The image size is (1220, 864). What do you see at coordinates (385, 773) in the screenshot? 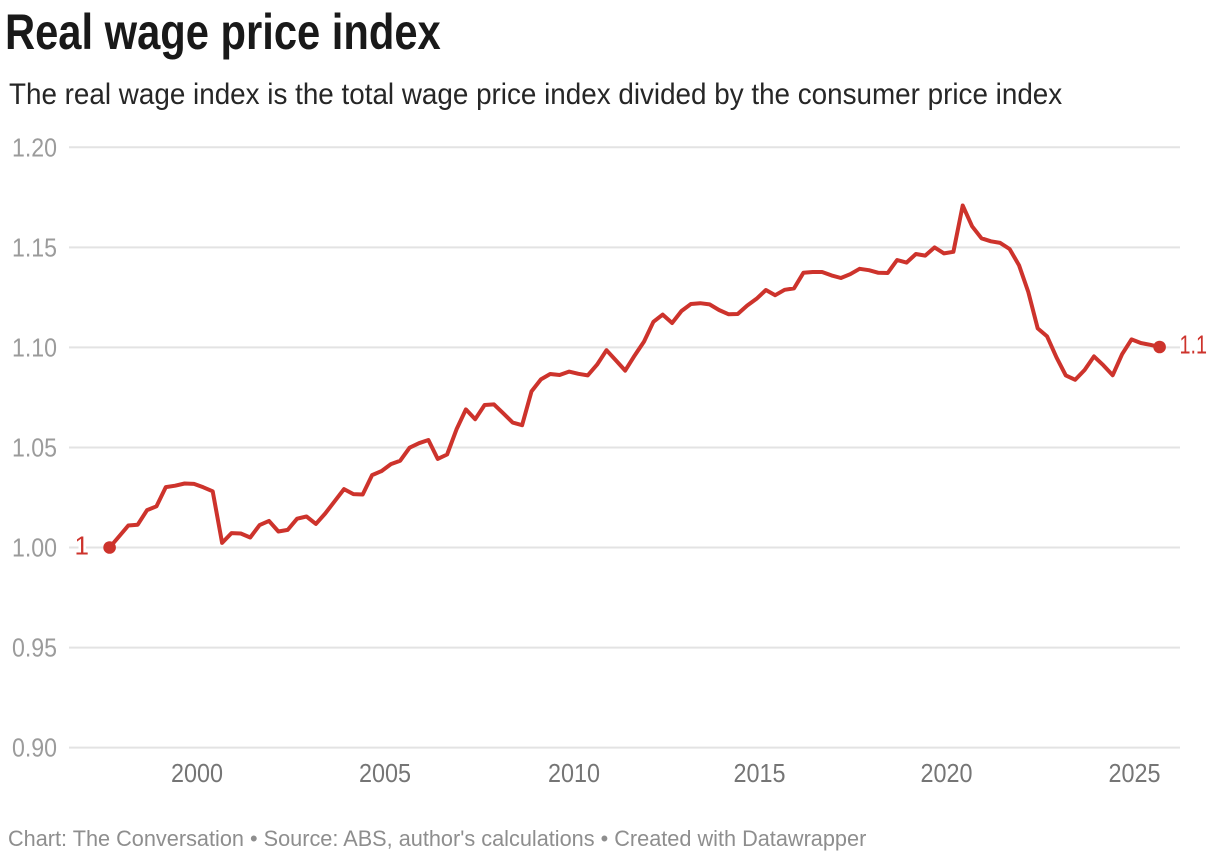
I see `svg-text: 2005` at bounding box center [385, 773].